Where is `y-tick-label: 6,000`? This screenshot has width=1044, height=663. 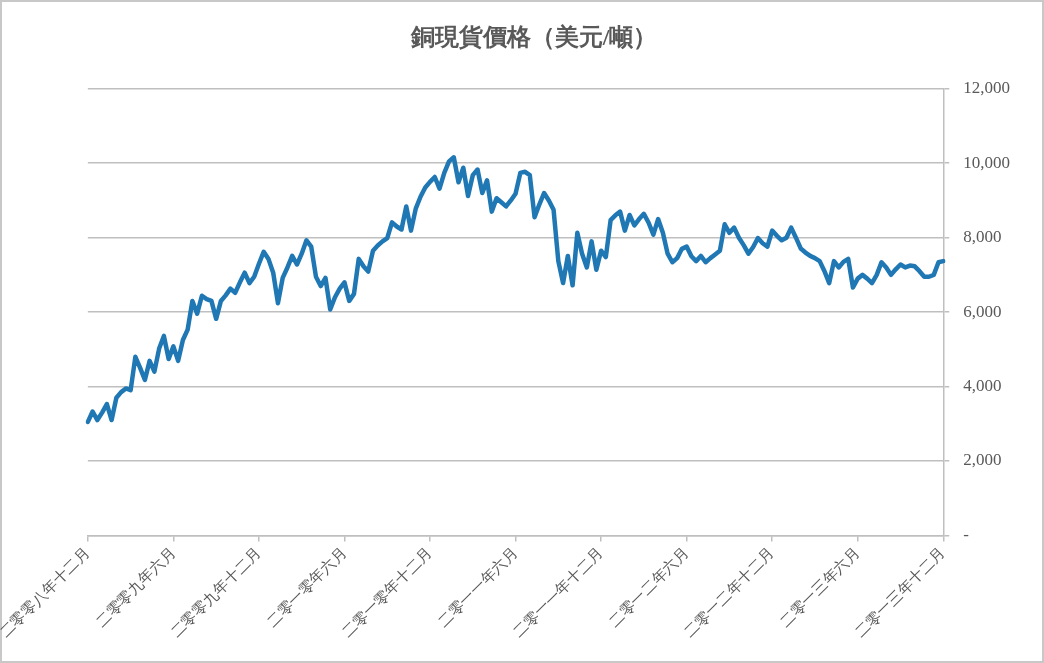 y-tick-label: 6,000 is located at coordinates (982, 311).